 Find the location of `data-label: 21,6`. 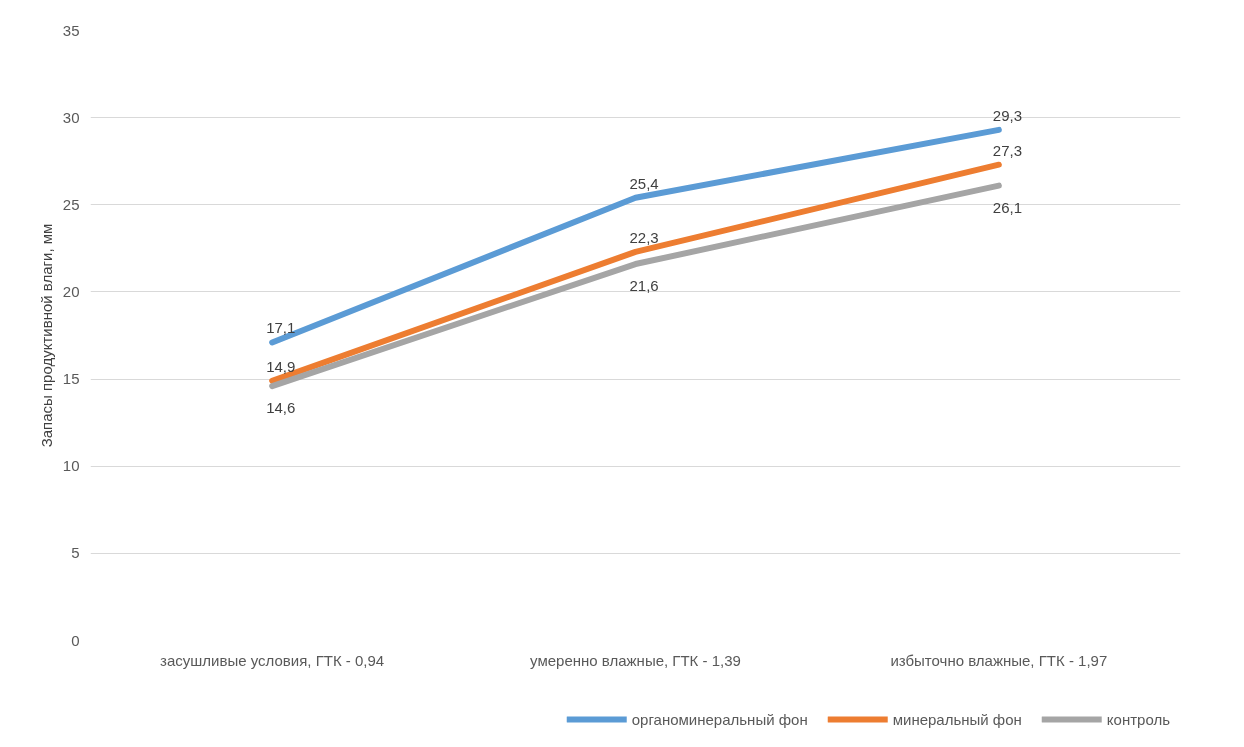

data-label: 21,6 is located at coordinates (644, 286).